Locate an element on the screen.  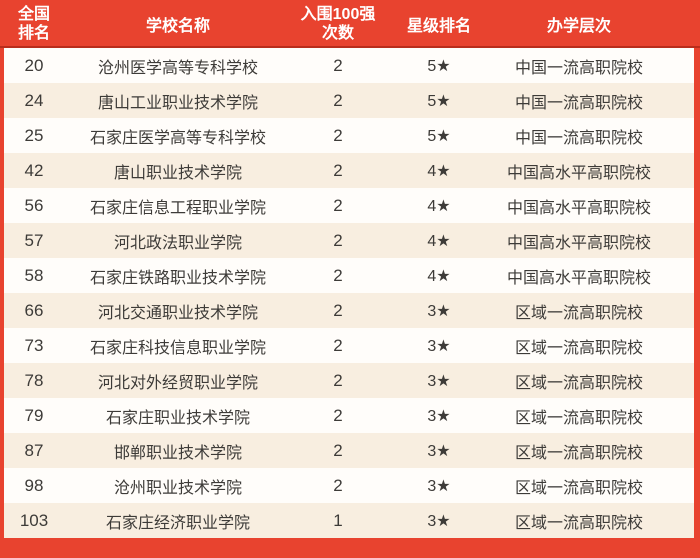
column-header-star: 星级排名 is located at coordinates (438, 26).